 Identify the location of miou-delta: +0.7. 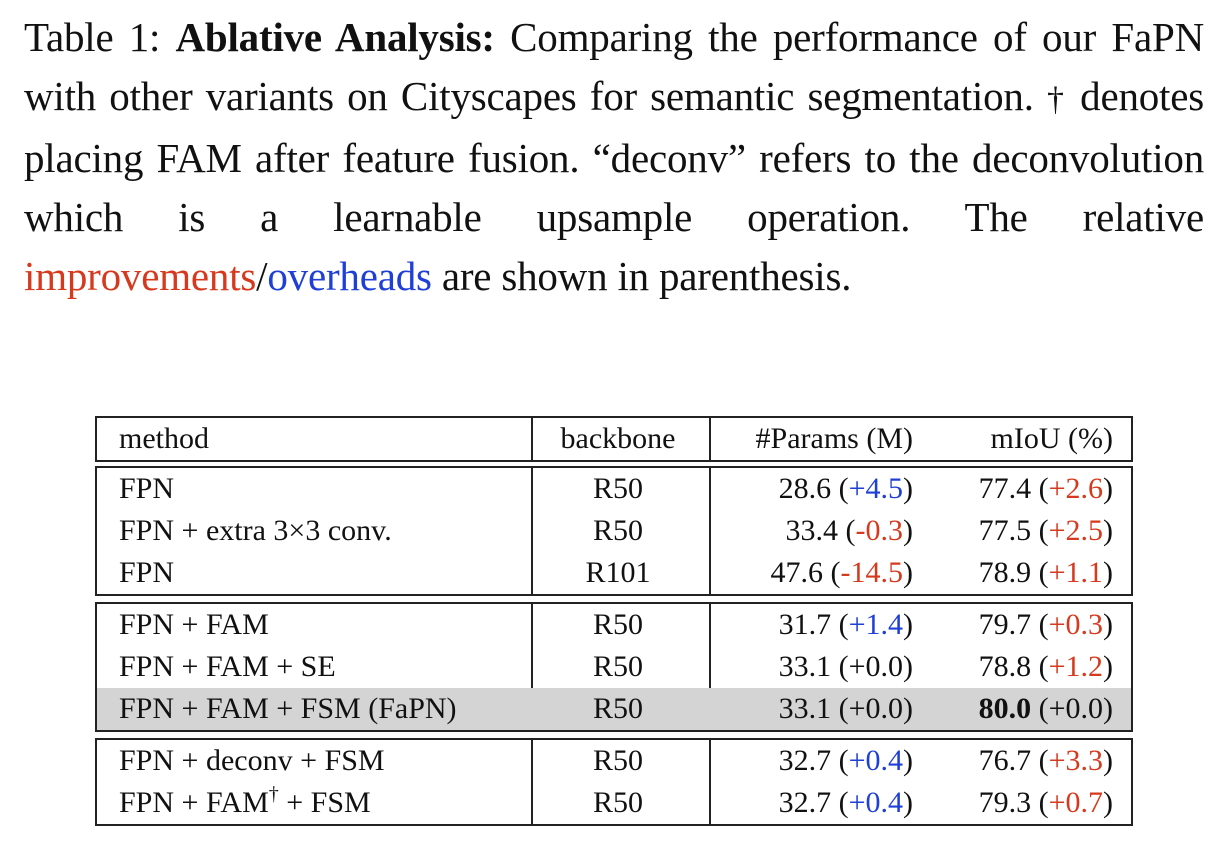
(1075, 802).